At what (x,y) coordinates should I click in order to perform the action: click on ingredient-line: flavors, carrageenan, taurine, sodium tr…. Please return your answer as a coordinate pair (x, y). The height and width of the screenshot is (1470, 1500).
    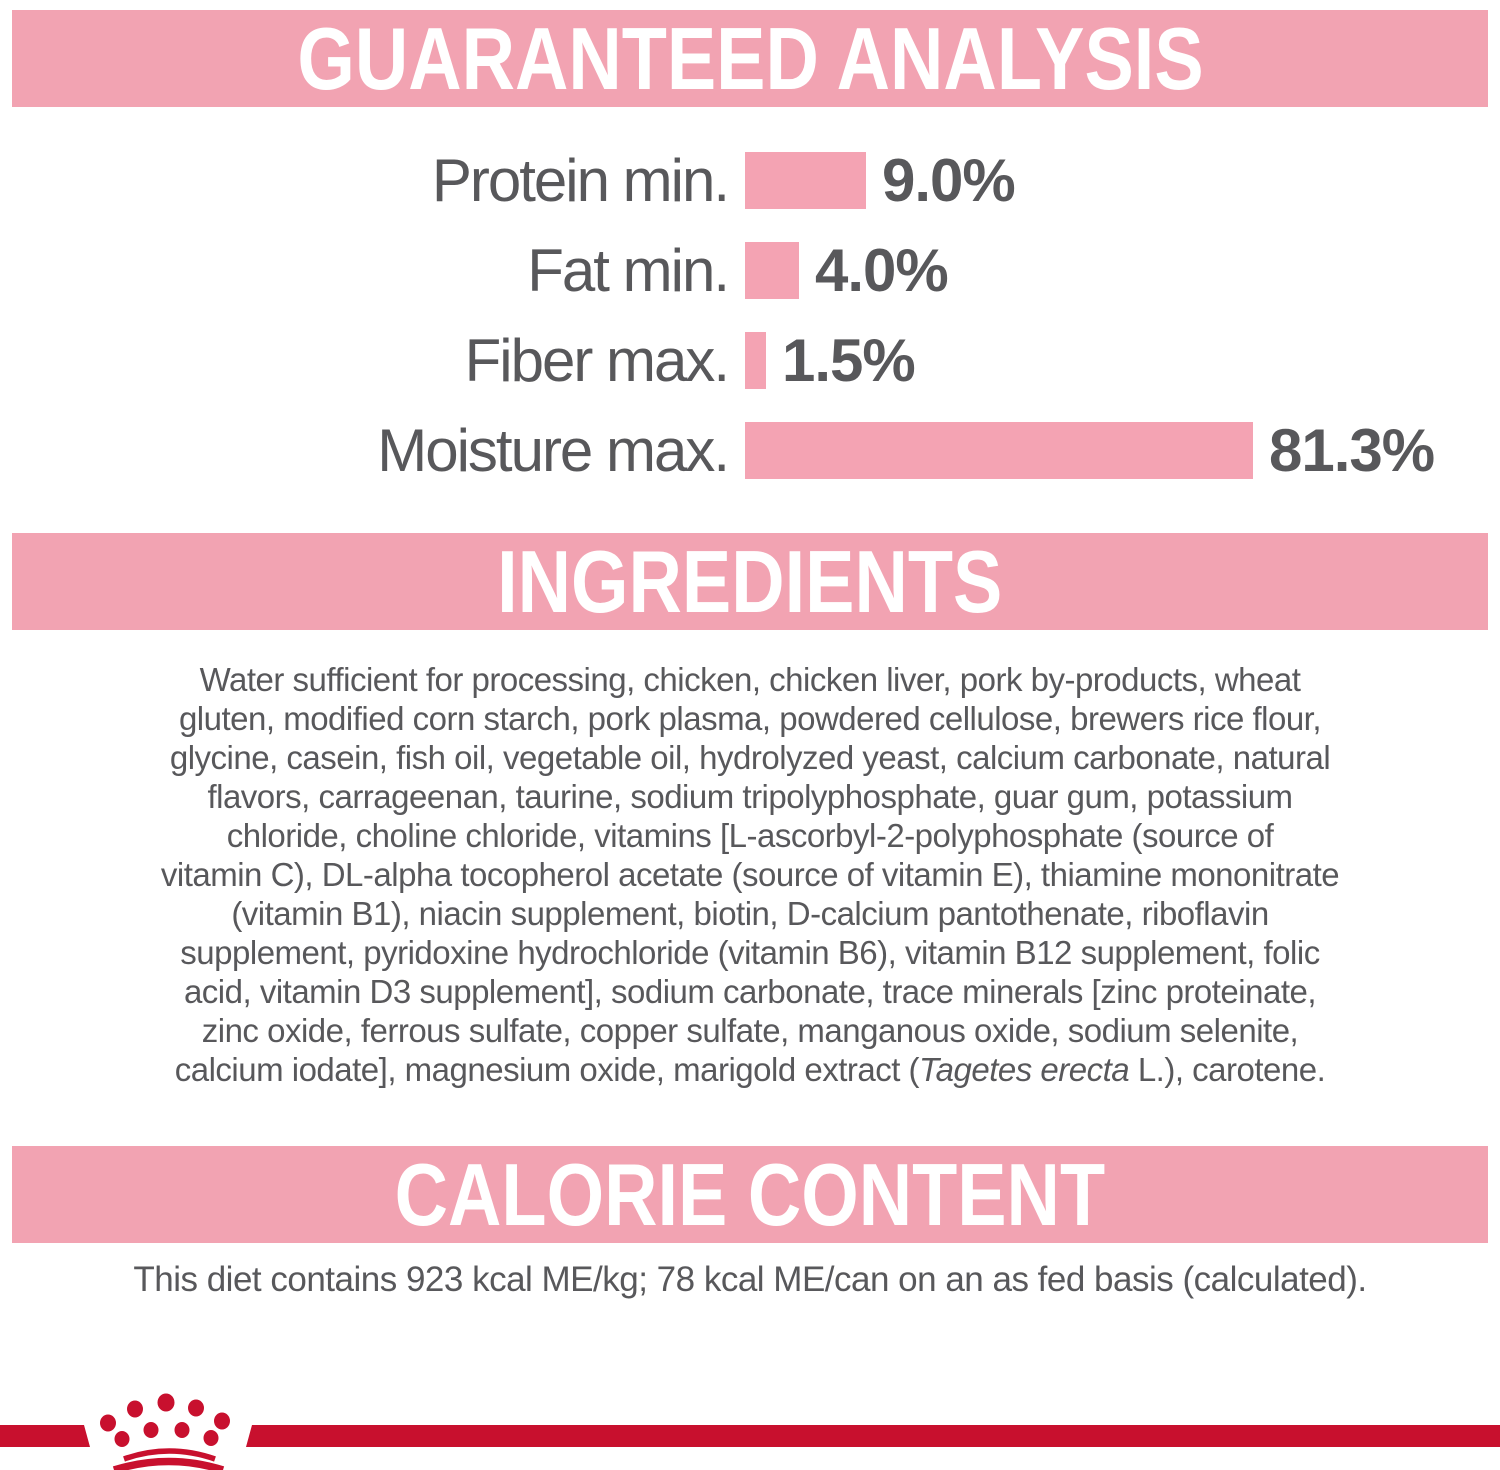
    Looking at the image, I should click on (750, 796).